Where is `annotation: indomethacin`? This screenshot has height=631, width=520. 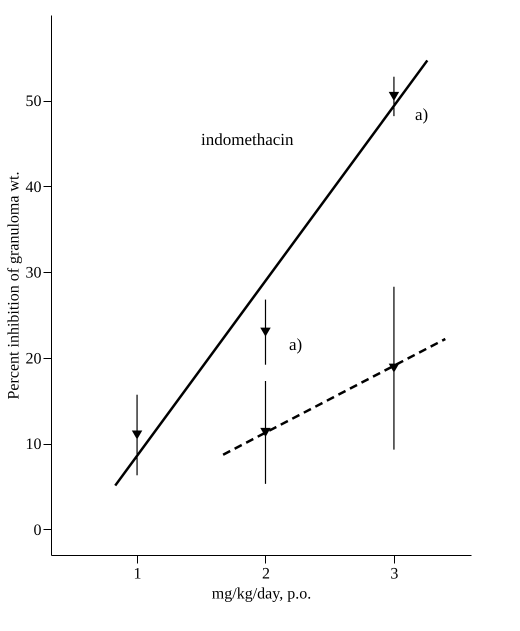 annotation: indomethacin is located at coordinates (247, 139).